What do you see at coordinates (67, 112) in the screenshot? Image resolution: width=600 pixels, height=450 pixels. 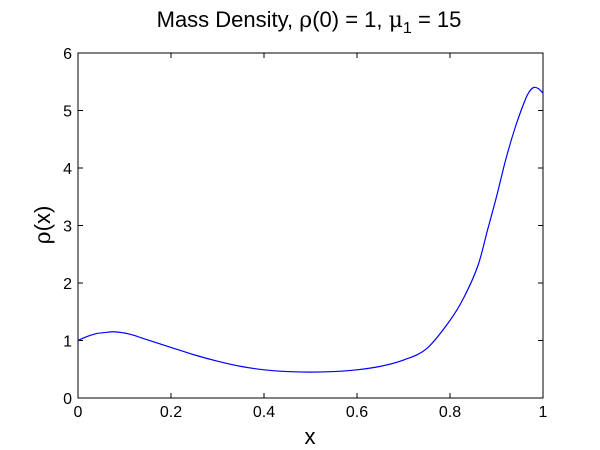 I see `y-tick-label: 5` at bounding box center [67, 112].